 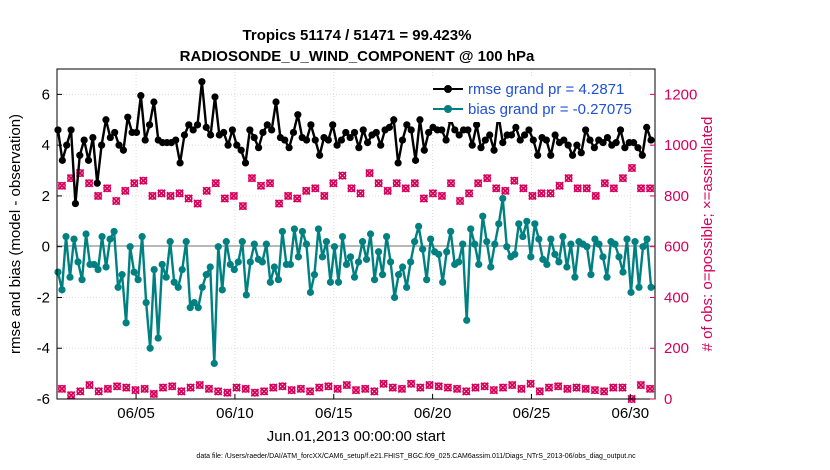 What do you see at coordinates (550, 109) in the screenshot?
I see `legend-bias-label: bias grand pr = -0.27075` at bounding box center [550, 109].